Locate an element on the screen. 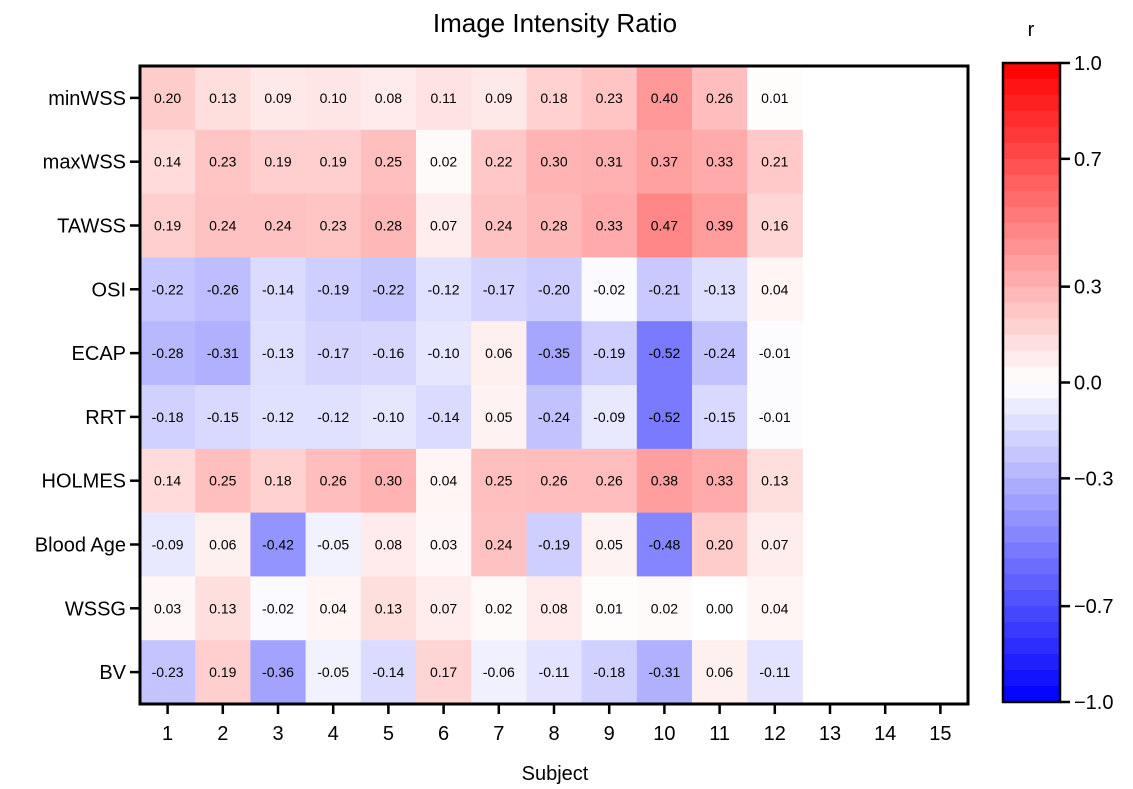  x-tick-label: 13 is located at coordinates (830, 734).